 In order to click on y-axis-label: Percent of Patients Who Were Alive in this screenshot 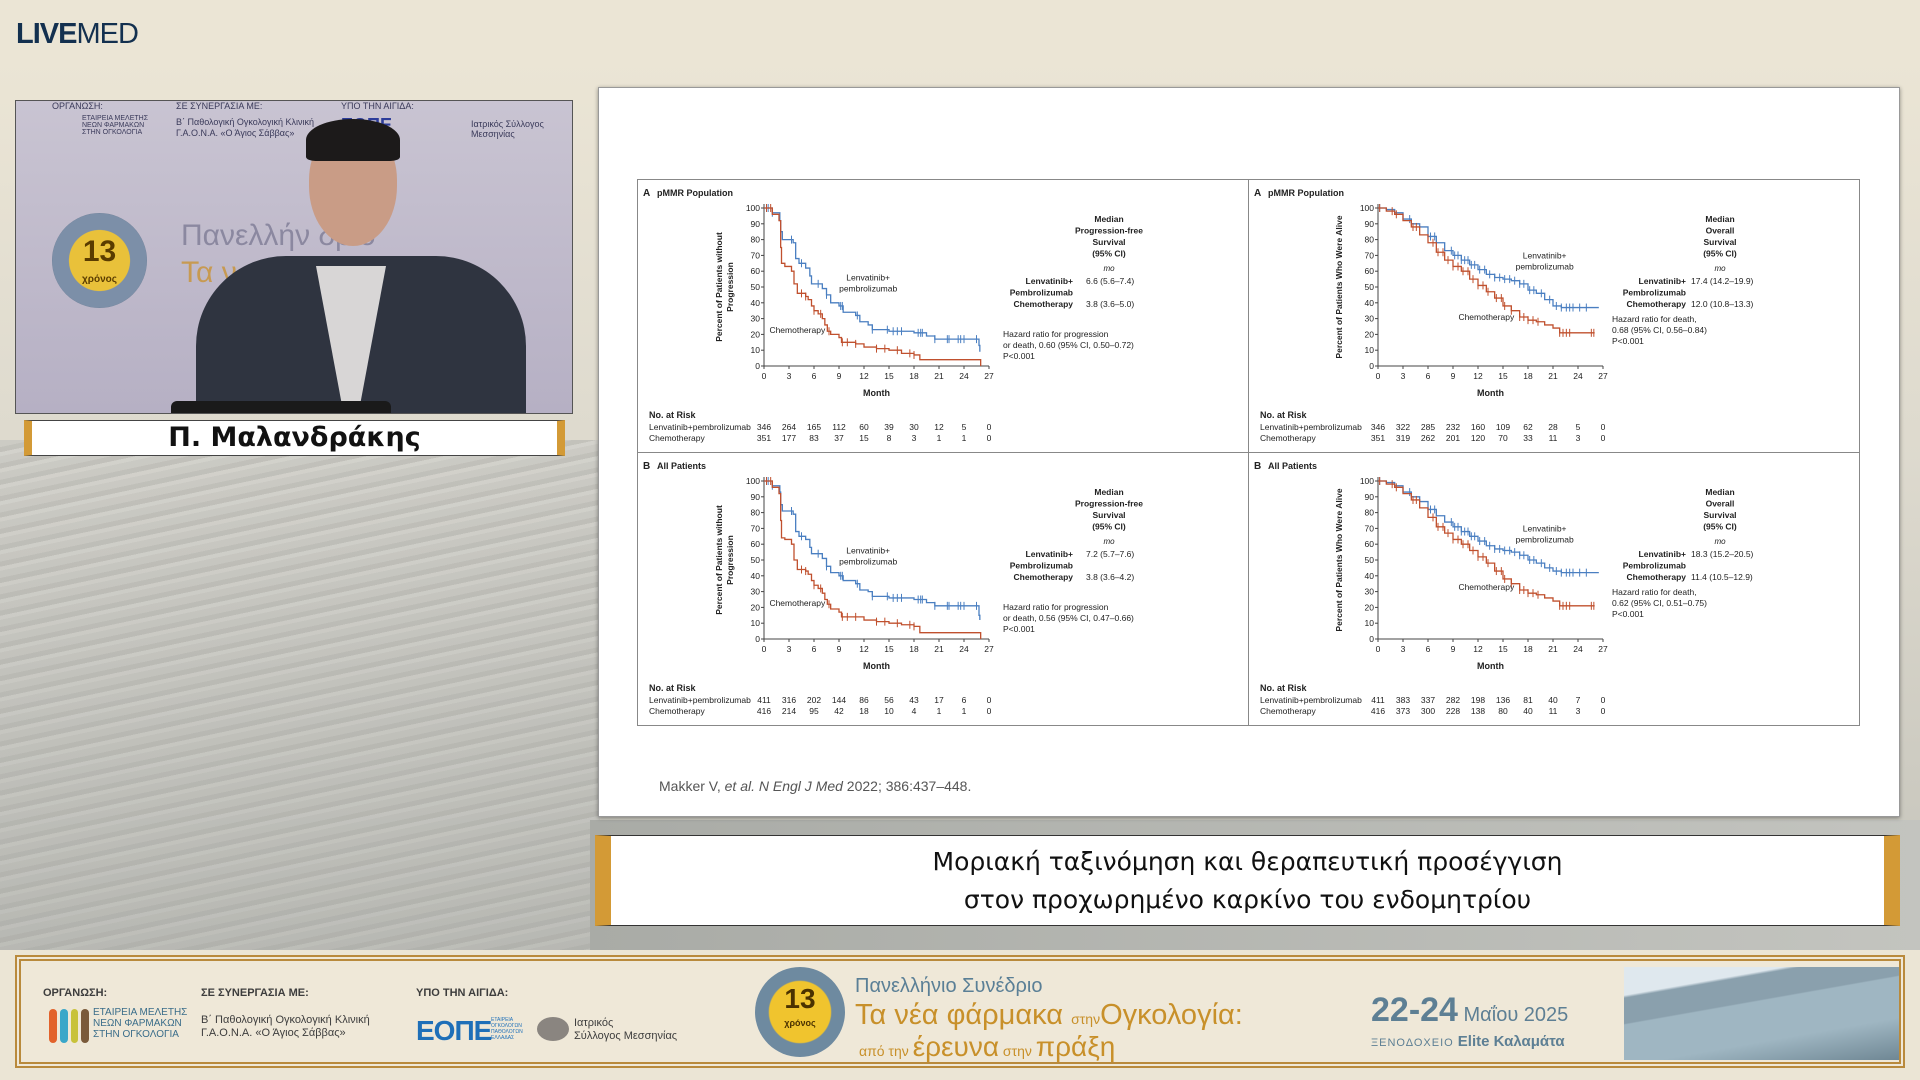, I will do `click(1339, 559)`.